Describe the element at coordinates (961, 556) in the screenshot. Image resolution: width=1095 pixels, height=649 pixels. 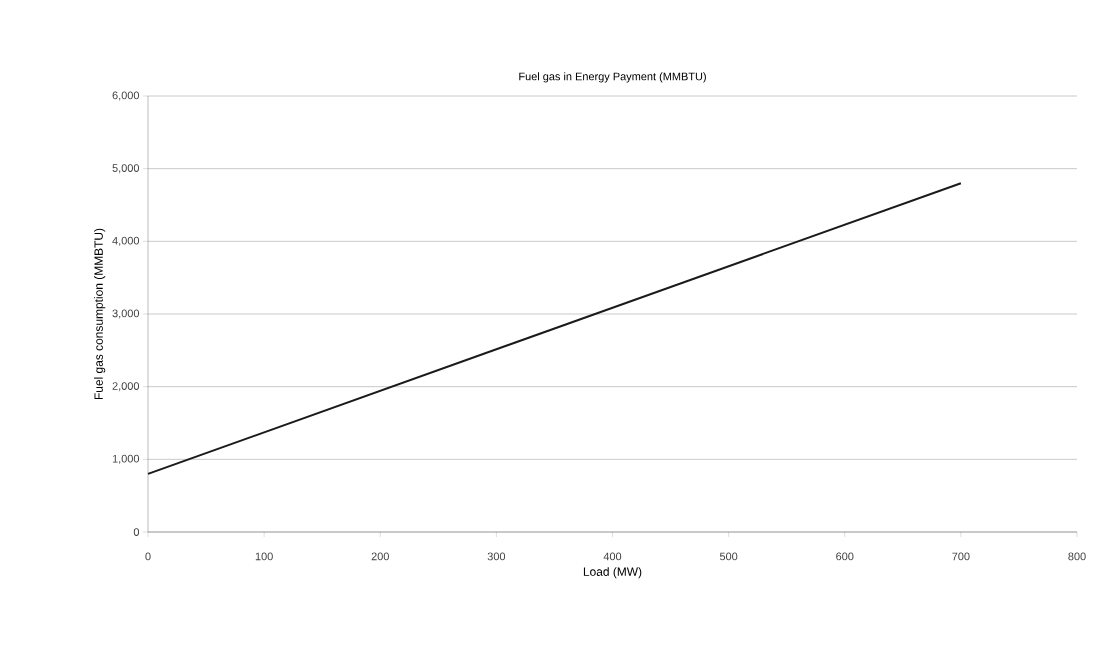
I see `x-tick-label: 700` at that location.